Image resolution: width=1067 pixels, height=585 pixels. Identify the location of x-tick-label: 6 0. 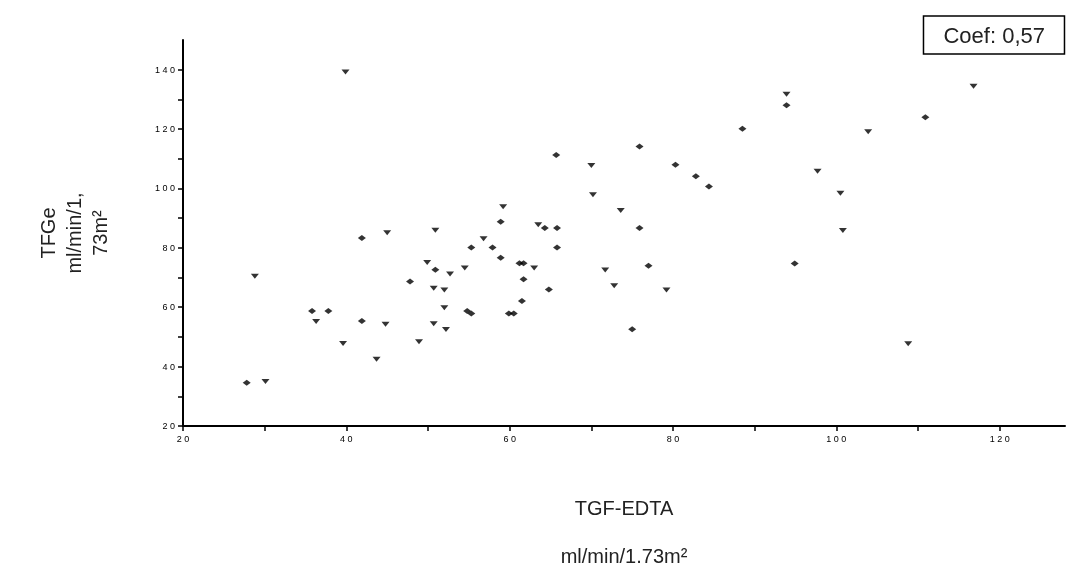
(509, 438).